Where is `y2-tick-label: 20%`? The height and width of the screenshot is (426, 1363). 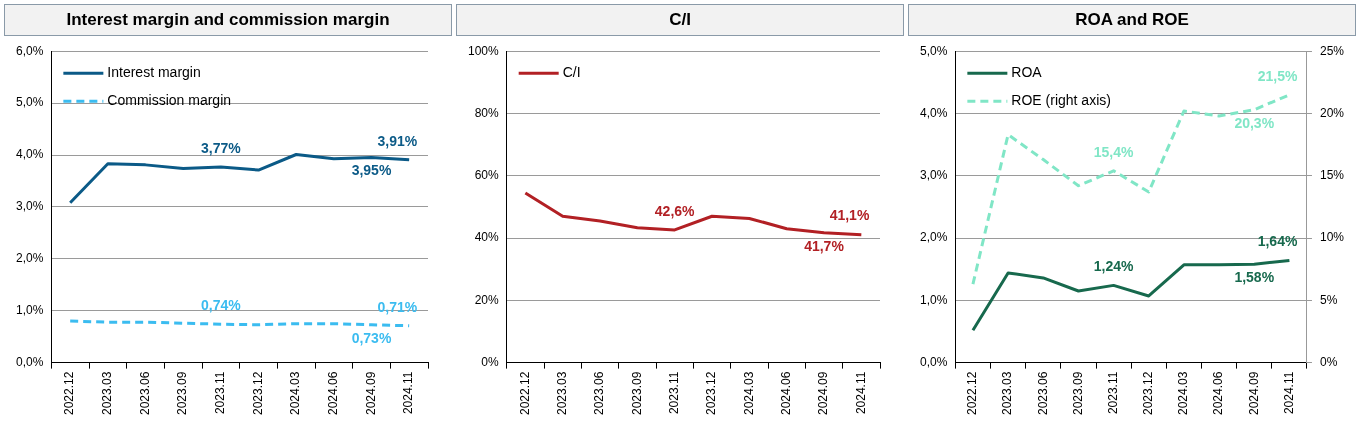 y2-tick-label: 20% is located at coordinates (1332, 112).